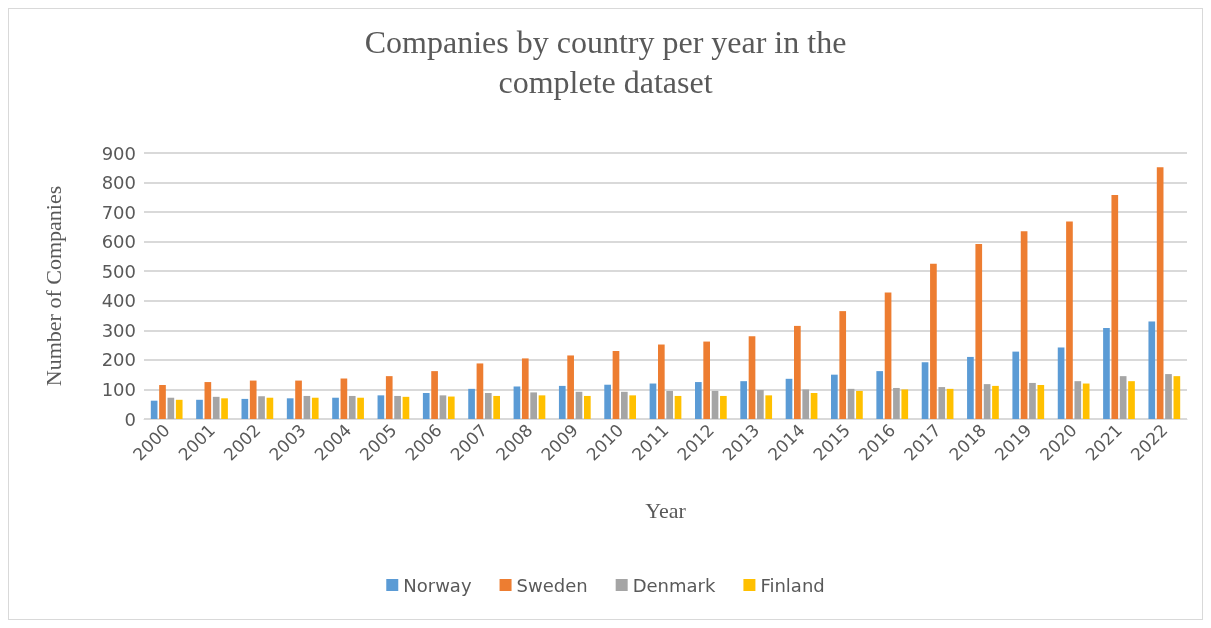  What do you see at coordinates (53, 286) in the screenshot?
I see `y-axis-title: Number of Companies` at bounding box center [53, 286].